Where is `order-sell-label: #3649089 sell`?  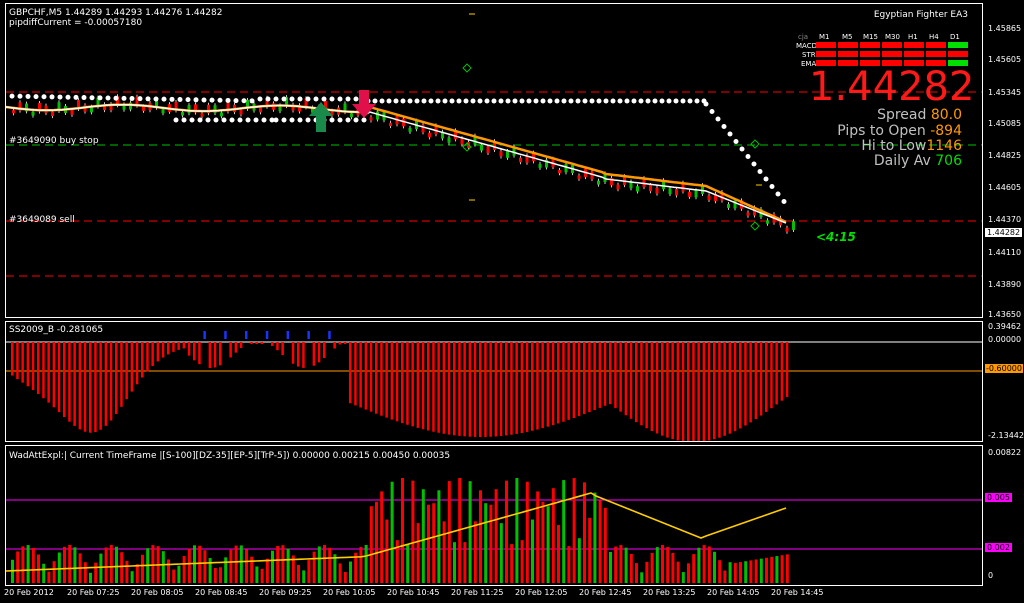
order-sell-label: #3649089 sell is located at coordinates (42, 220).